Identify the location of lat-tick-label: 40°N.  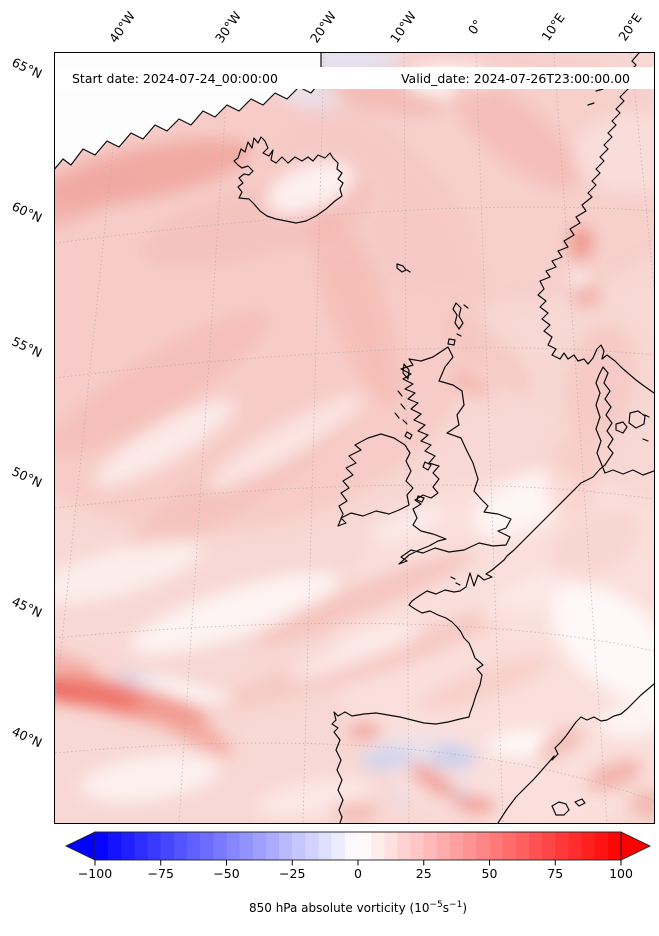
(27, 737).